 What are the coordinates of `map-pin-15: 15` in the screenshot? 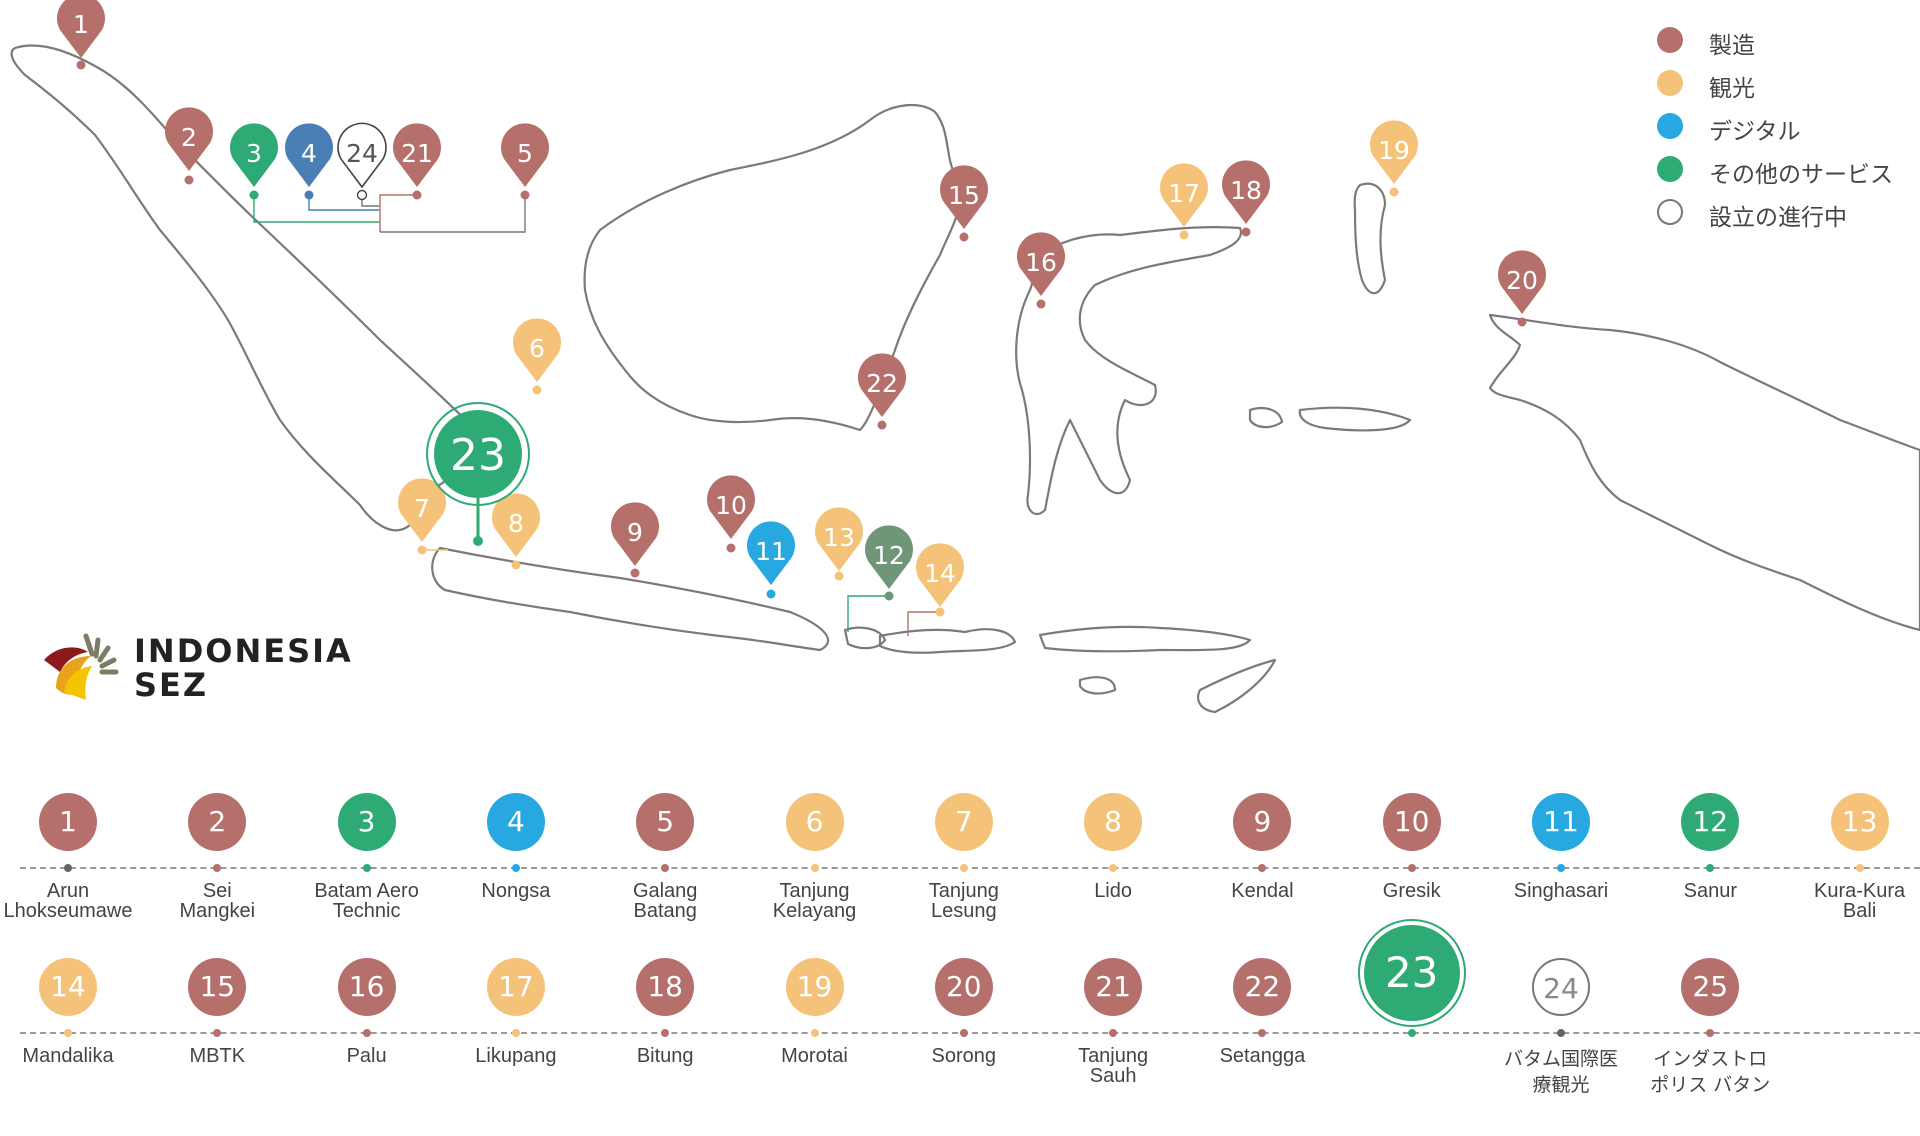 It's located at (963, 203).